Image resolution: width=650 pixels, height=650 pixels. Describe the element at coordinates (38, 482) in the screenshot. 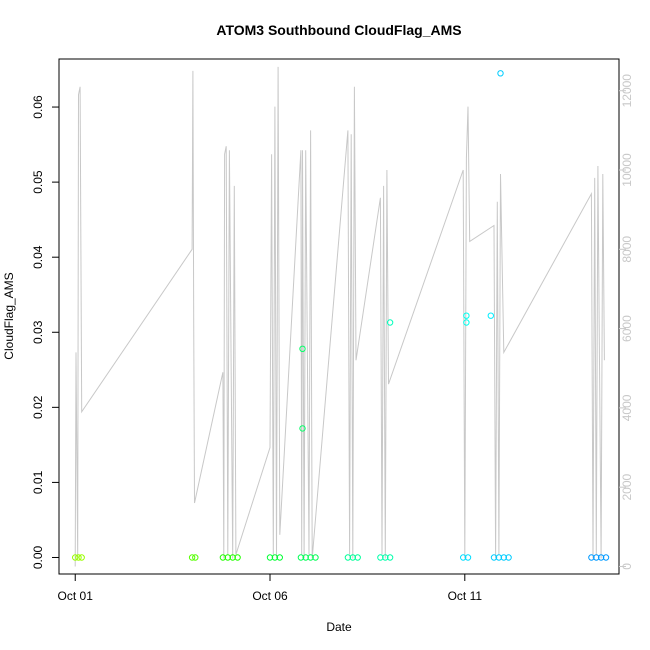

I see `y-tick-label: 0.01` at that location.